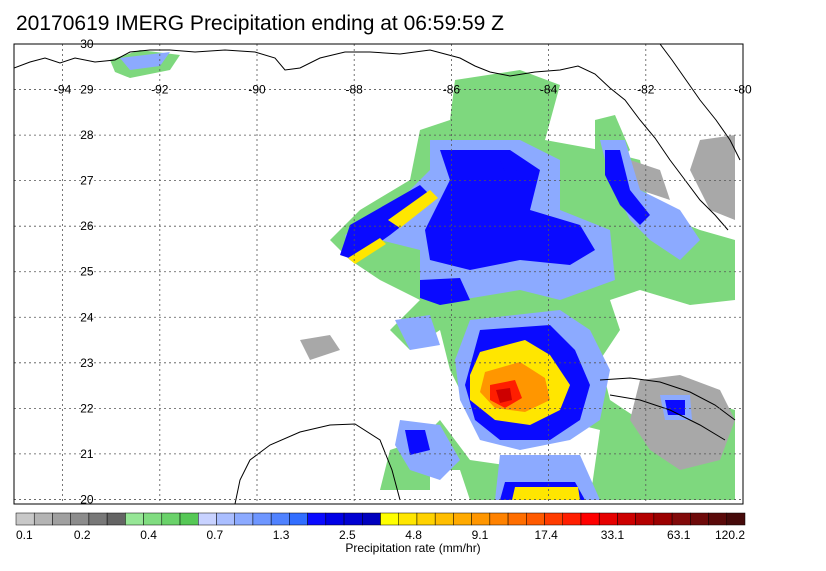 Image resolution: width=826 pixels, height=571 pixels. What do you see at coordinates (613, 535) in the screenshot?
I see `colorbar-tick-label: 33.1` at bounding box center [613, 535].